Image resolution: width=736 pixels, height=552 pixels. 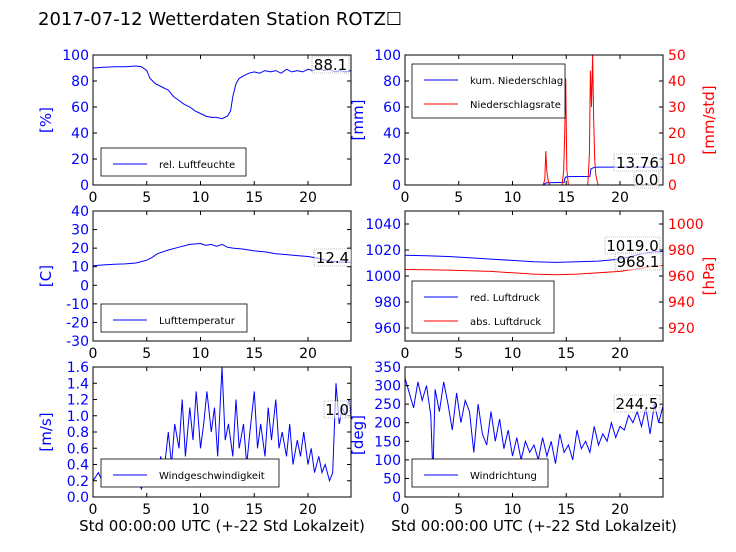 I want to click on plot-frame-precipitation, so click(x=534, y=120).